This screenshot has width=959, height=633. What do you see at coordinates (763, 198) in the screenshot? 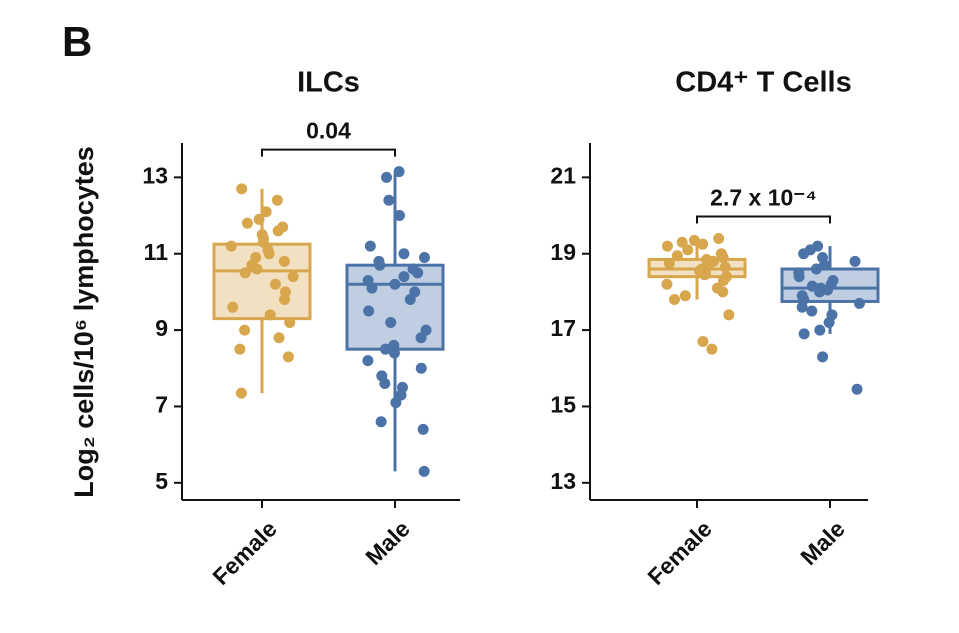
I see `p-value: 2.7 x 10⁻⁴` at bounding box center [763, 198].